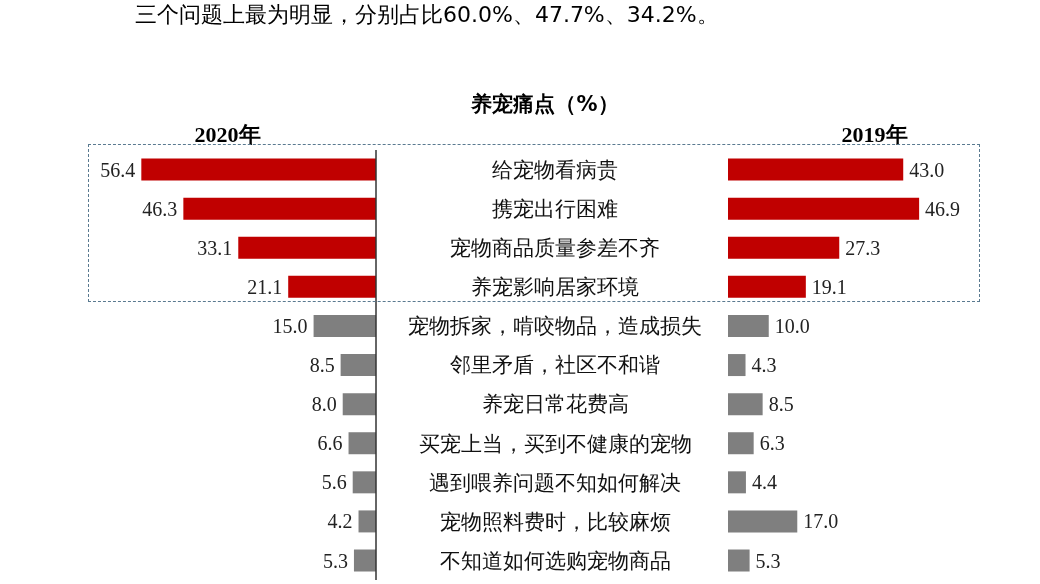 Image resolution: width=1040 pixels, height=584 pixels. What do you see at coordinates (227, 135) in the screenshot?
I see `chart-title: 2020年` at bounding box center [227, 135].